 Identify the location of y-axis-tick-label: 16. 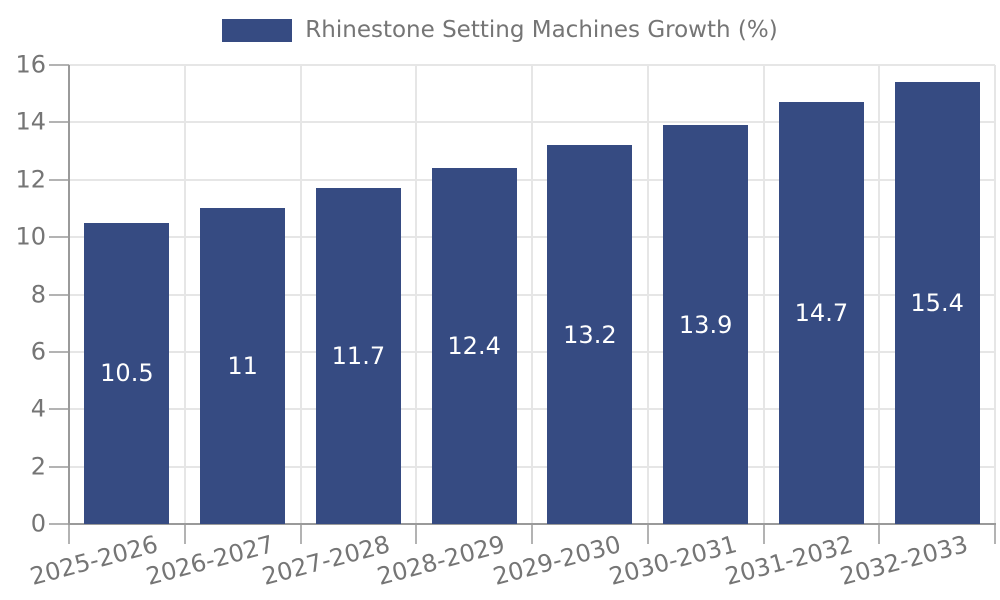
(30, 64).